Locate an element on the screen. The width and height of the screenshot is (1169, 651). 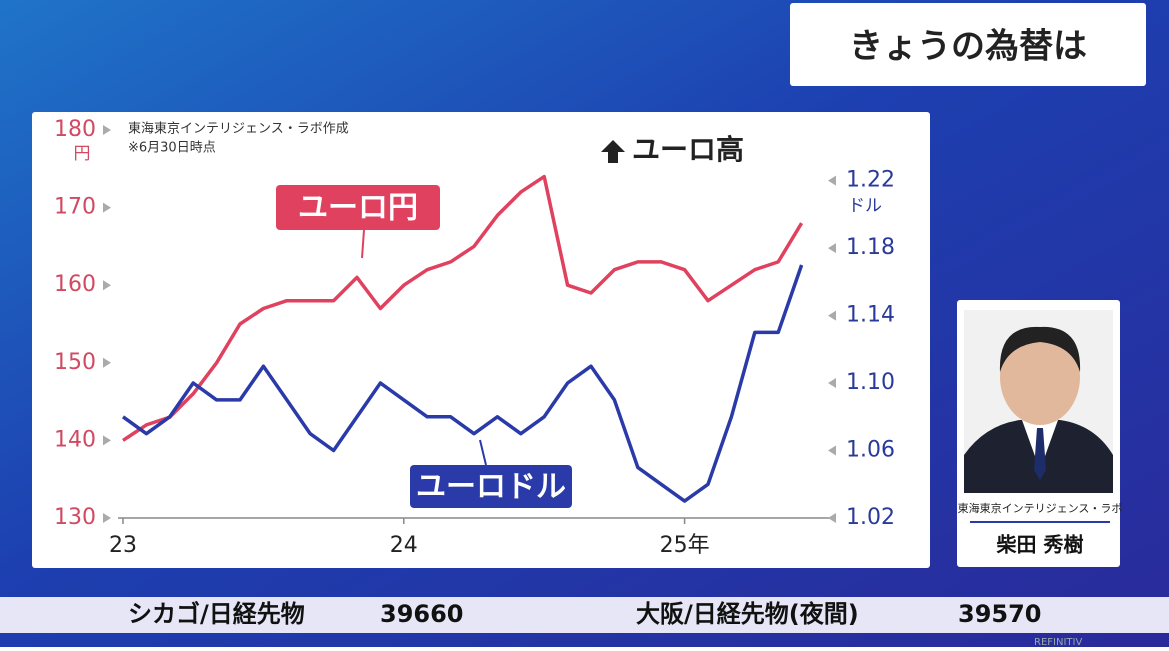
series-label: ユーロドル is located at coordinates (491, 487).